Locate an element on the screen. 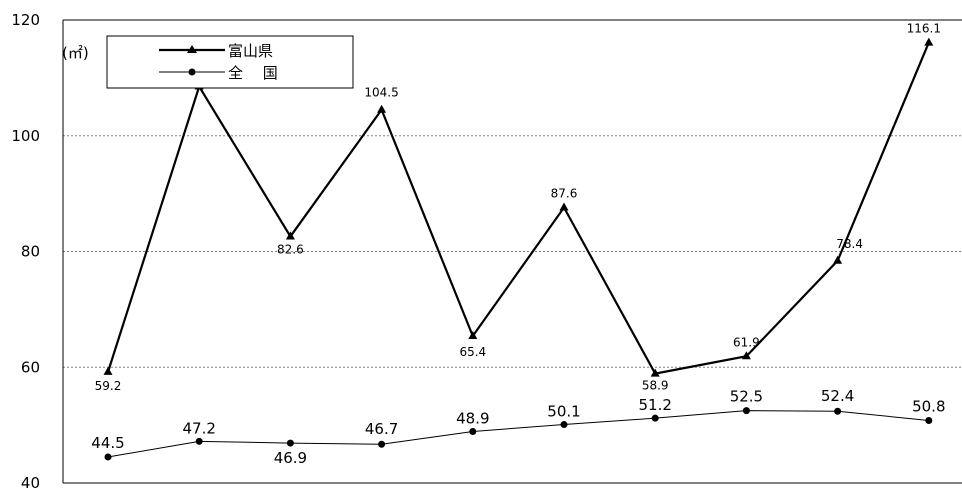 The width and height of the screenshot is (962, 491). data-label-toyama: 61.9 is located at coordinates (746, 342).